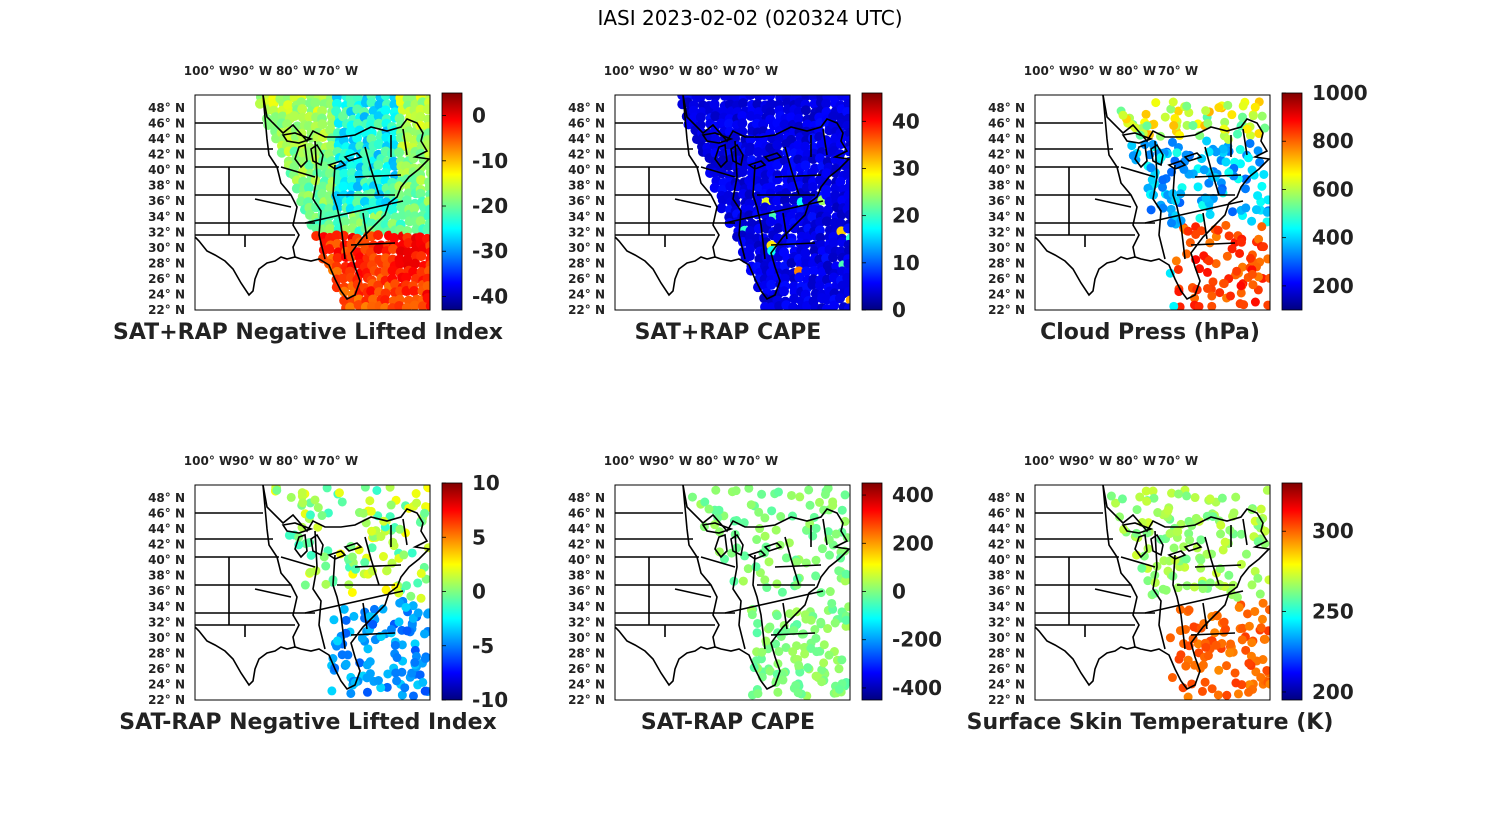  Describe the element at coordinates (490, 161) in the screenshot. I see `colorbar-tick-label: -10` at that location.